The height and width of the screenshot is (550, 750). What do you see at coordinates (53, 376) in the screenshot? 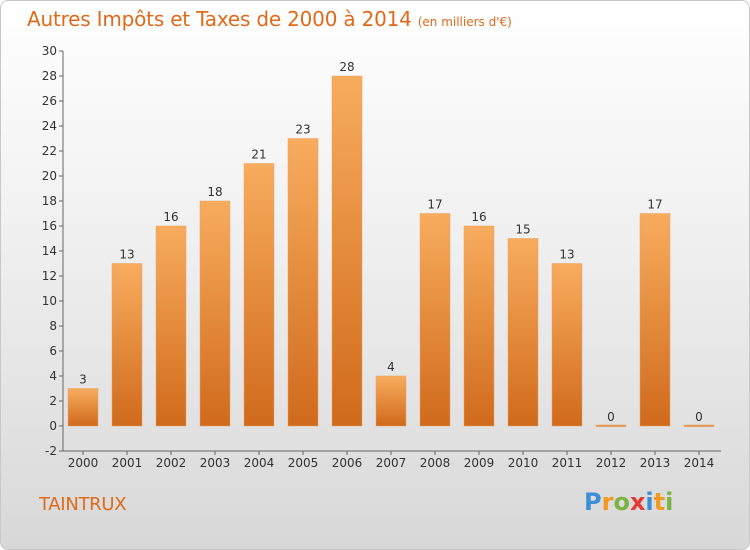
I see `y-tick-label: 4` at bounding box center [53, 376].